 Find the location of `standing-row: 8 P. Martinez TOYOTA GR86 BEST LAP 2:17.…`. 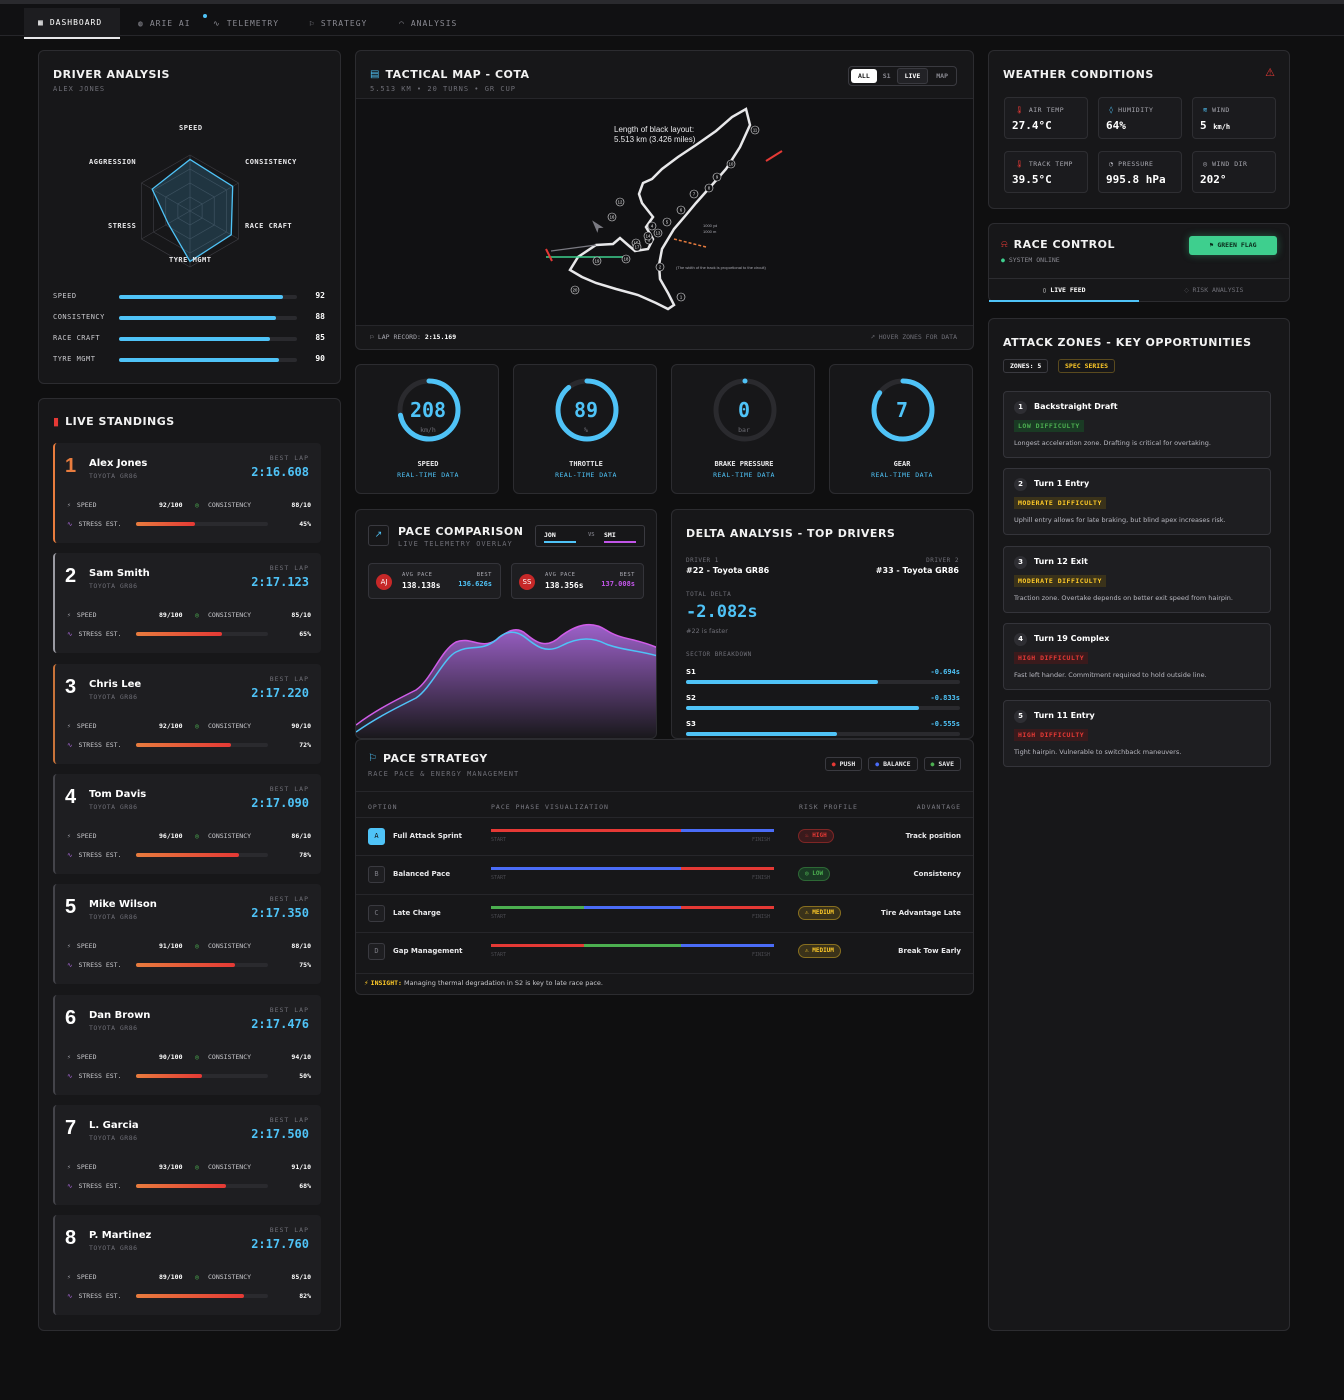

standing-row: 8 P. Martinez TOYOTA GR86 BEST LAP 2:17.… is located at coordinates (187, 1265).